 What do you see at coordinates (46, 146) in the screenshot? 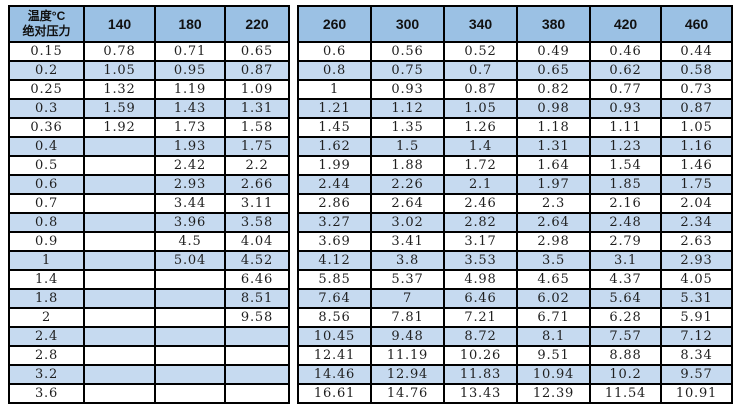
I see `pressure-row-label: 0.4` at bounding box center [46, 146].